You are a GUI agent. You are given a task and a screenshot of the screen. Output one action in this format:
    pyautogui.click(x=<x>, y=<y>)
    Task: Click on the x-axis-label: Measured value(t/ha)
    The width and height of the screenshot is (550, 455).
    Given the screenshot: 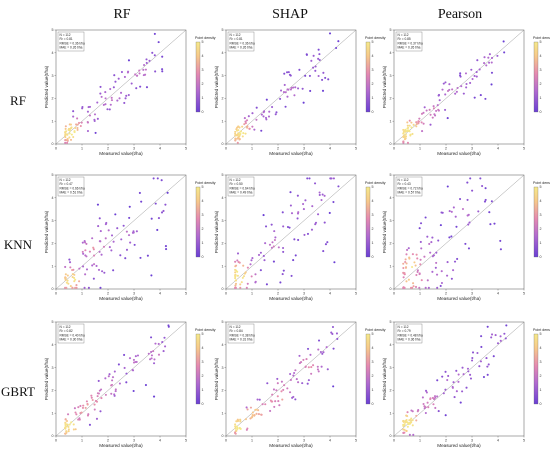 What is the action you would take?
    pyautogui.click(x=291, y=298)
    